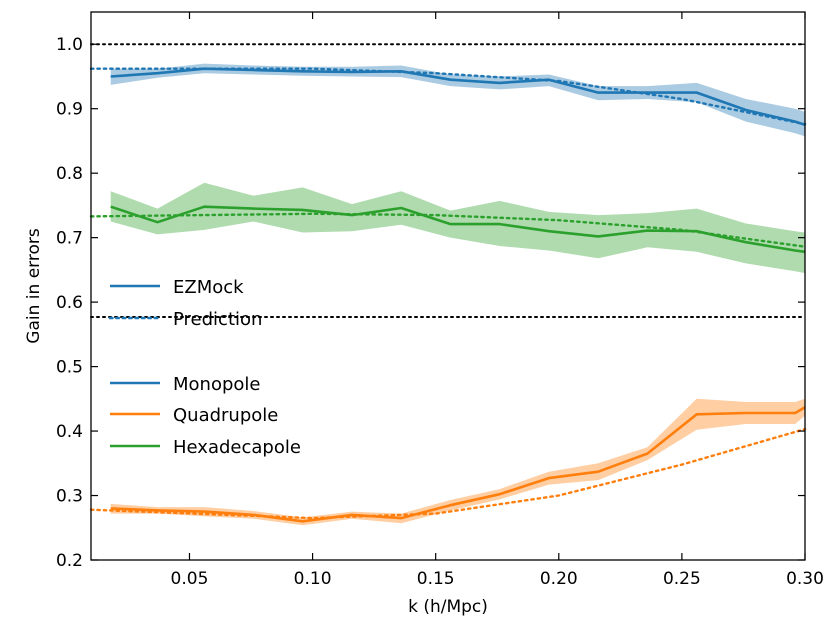  I want to click on x-tick-label: 0.10, so click(313, 579).